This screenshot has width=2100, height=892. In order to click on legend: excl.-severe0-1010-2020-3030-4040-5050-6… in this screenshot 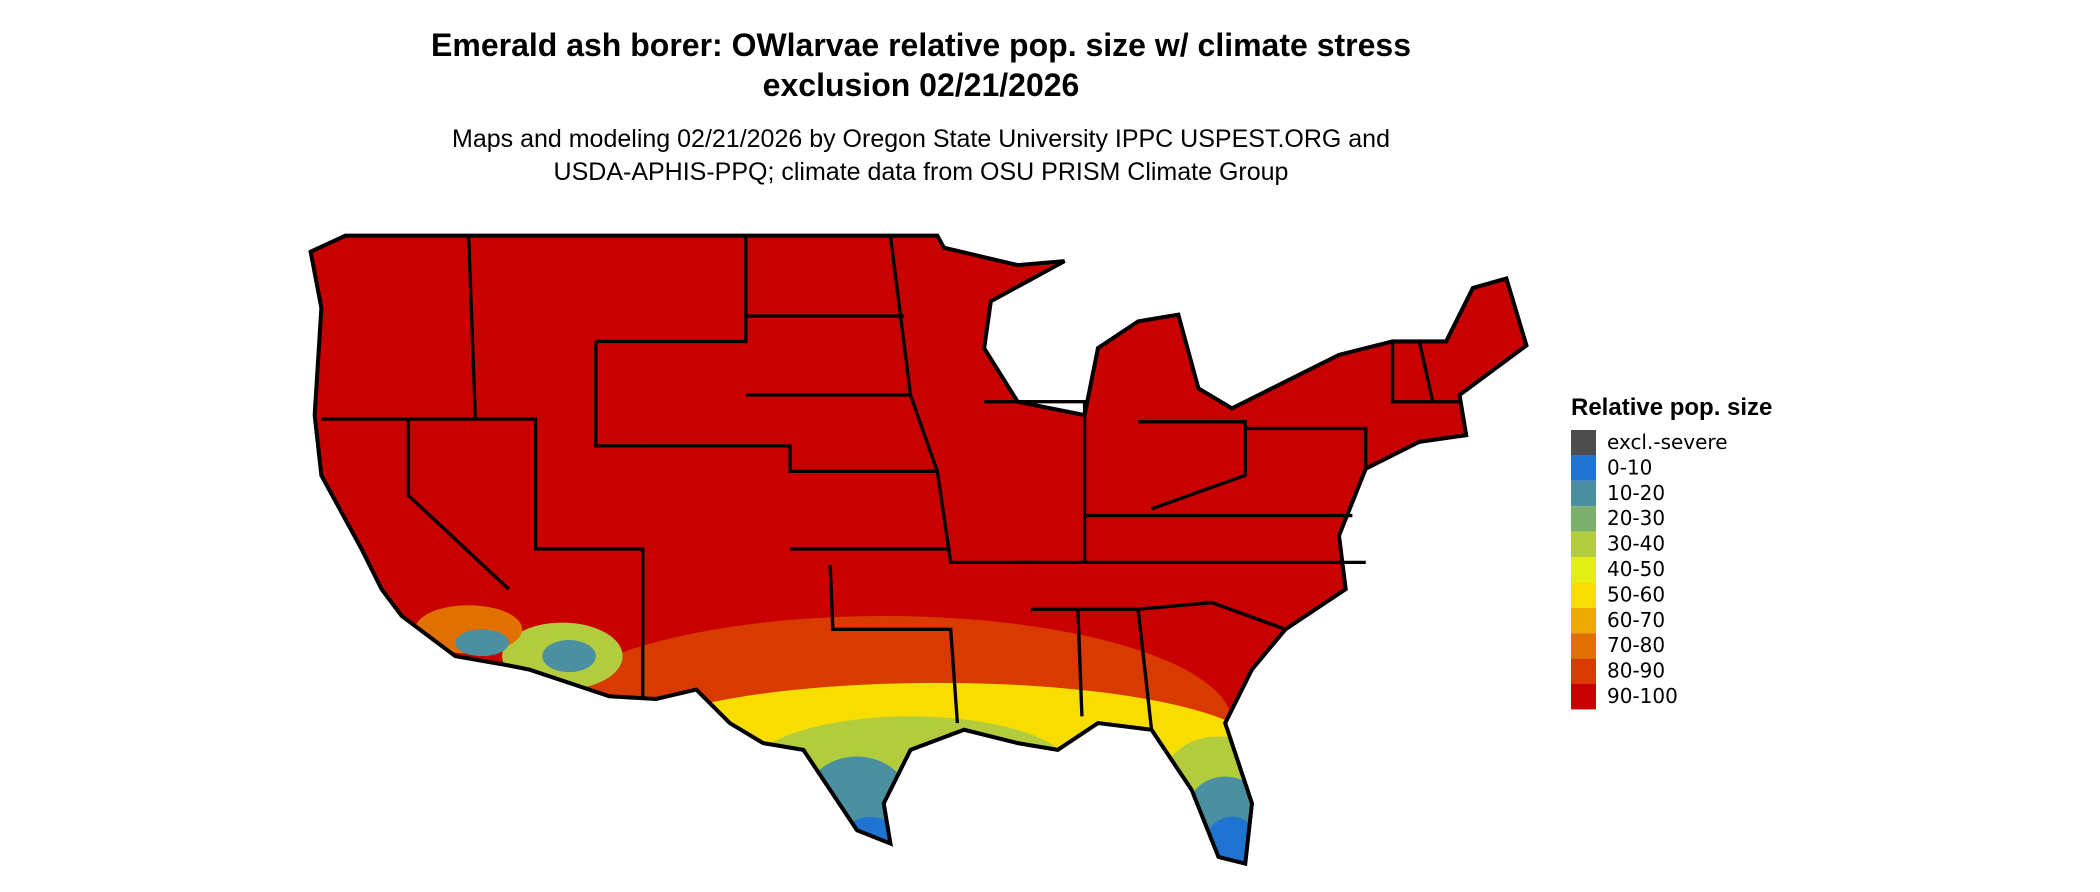, I will do `click(1649, 570)`.